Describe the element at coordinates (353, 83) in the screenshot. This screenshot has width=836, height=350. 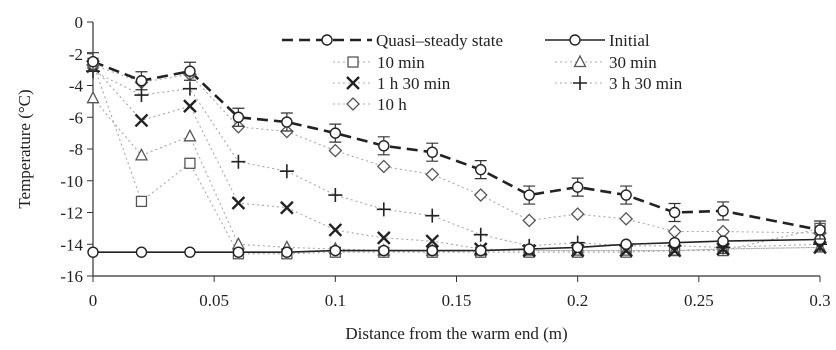
I see `legend-marker-1-h-30-min` at that location.